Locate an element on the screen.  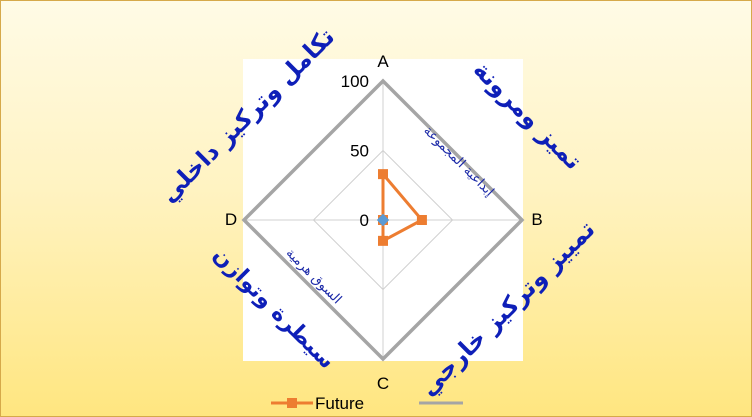
axis-label-D: D is located at coordinates (231, 219).